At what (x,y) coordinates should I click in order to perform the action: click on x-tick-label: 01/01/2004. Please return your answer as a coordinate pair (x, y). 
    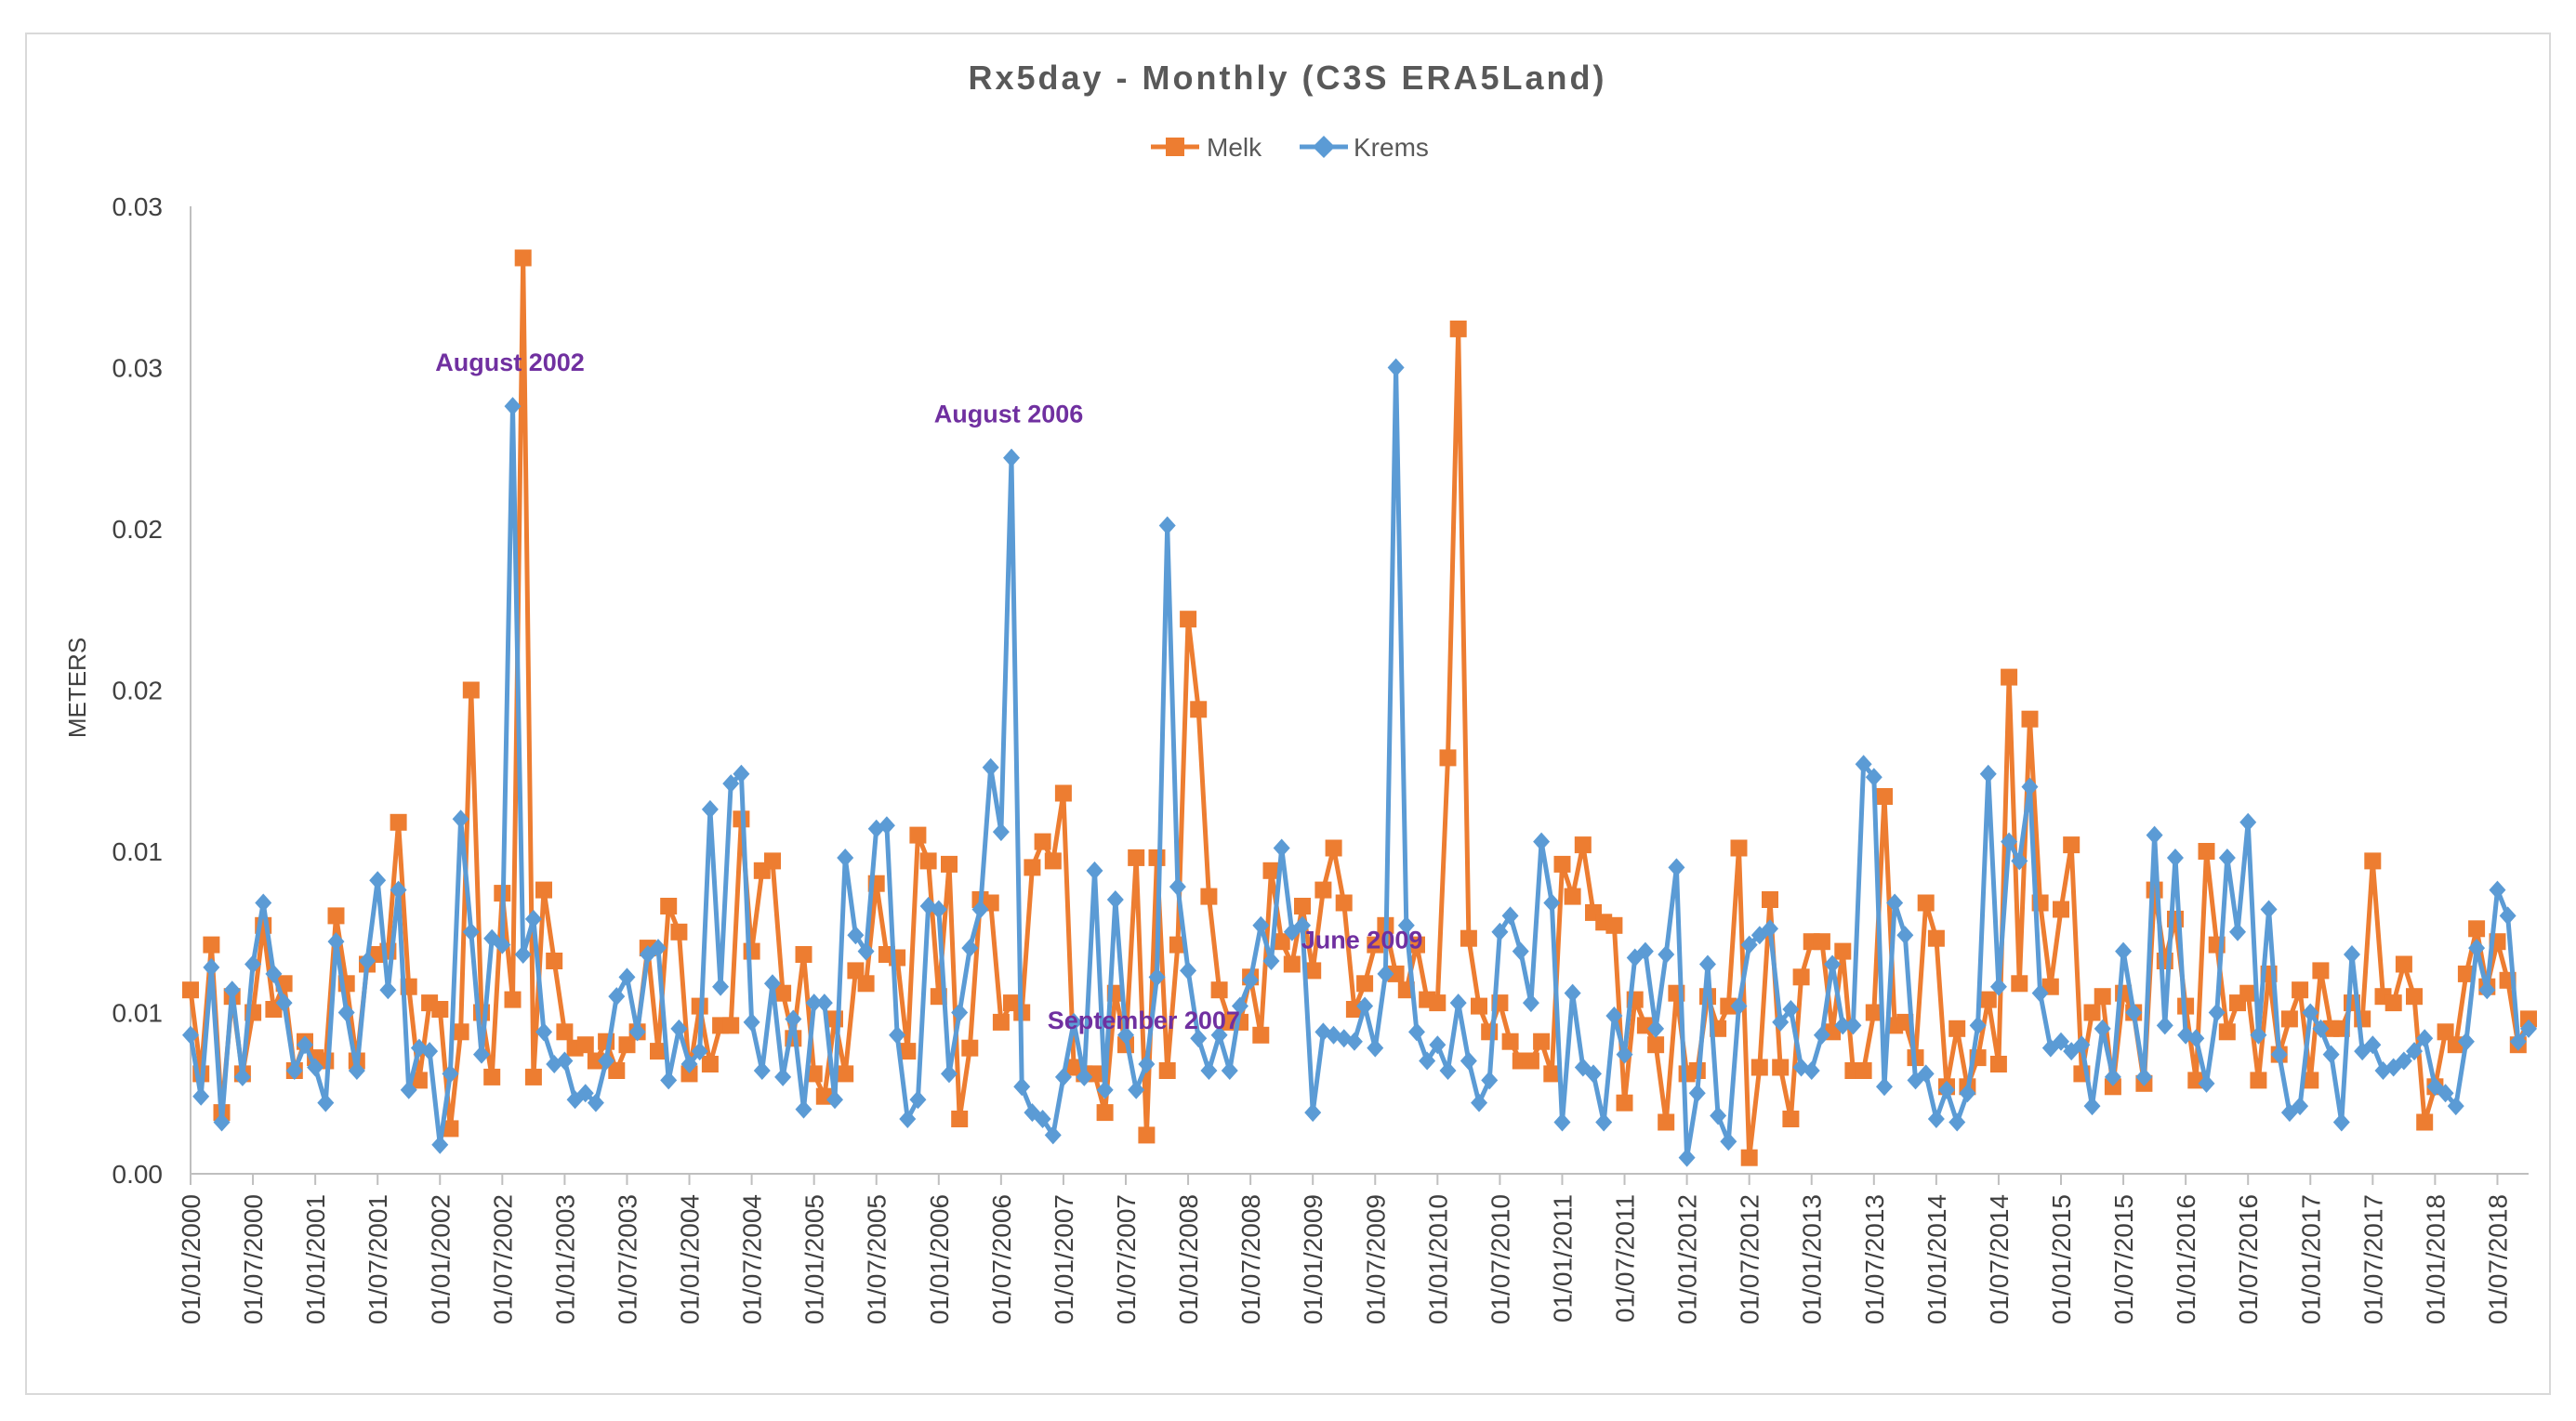
    Looking at the image, I should click on (690, 1259).